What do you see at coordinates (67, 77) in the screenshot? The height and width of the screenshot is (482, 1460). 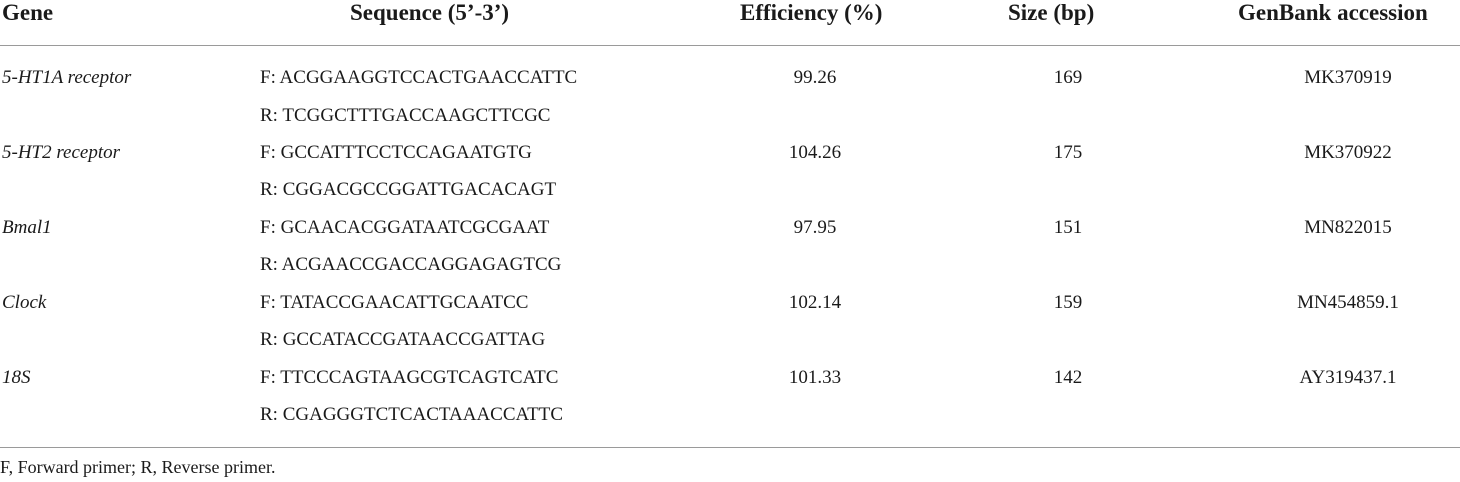 I see `table-cell-gene: 5-HT1A receptor` at bounding box center [67, 77].